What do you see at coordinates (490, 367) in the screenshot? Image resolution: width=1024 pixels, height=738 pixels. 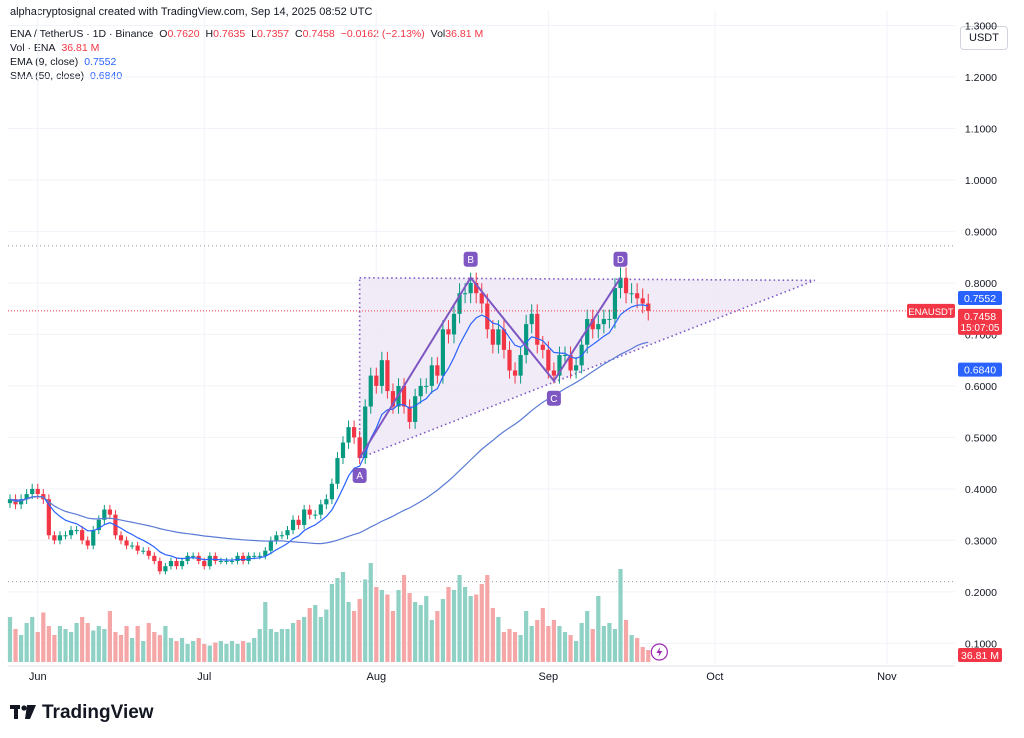 I see `abcd-pattern: A B C D` at bounding box center [490, 367].